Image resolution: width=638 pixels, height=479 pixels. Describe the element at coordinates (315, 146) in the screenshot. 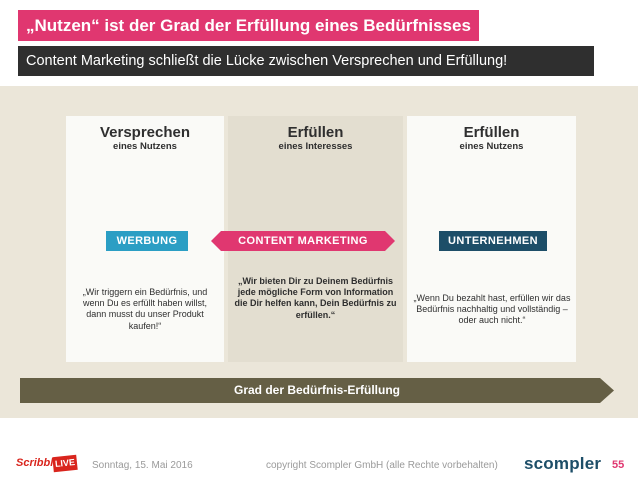

I see `column-2-subheading: eines Interesses` at that location.